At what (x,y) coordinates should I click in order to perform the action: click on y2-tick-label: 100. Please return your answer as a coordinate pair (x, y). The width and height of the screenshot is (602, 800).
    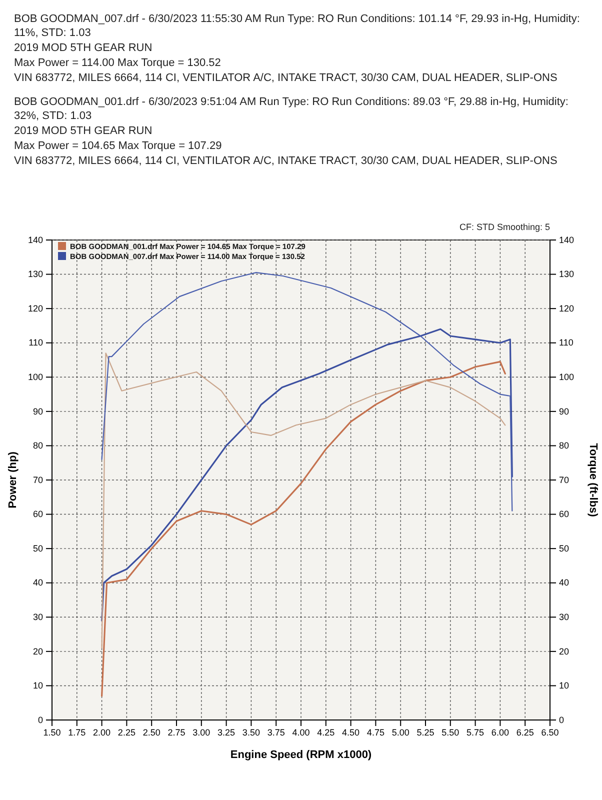
    Looking at the image, I should click on (566, 377).